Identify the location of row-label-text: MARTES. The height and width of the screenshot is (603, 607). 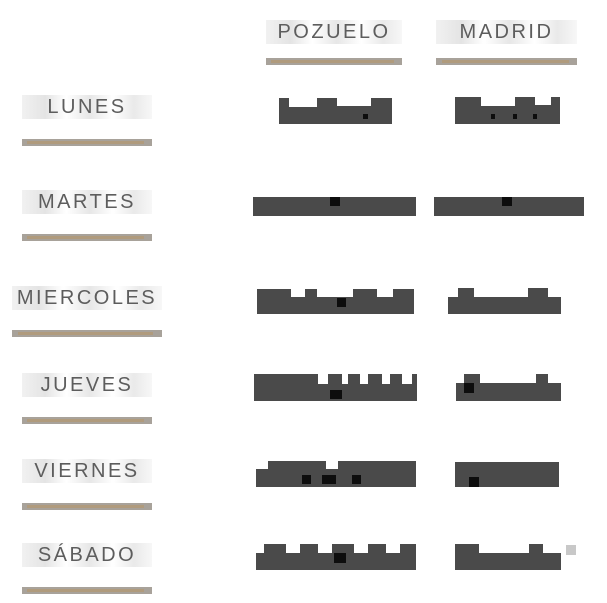
(87, 202).